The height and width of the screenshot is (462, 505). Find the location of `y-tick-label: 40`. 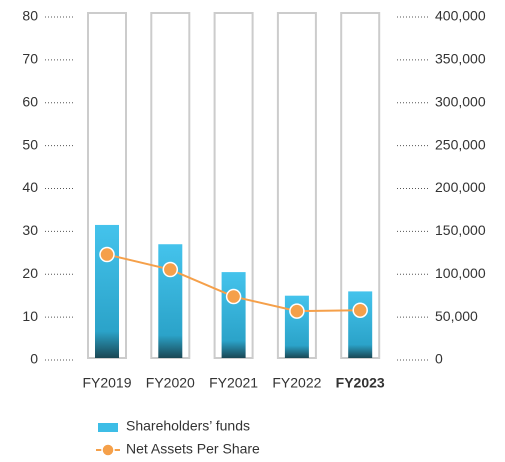

y-tick-label: 40 is located at coordinates (30, 187).